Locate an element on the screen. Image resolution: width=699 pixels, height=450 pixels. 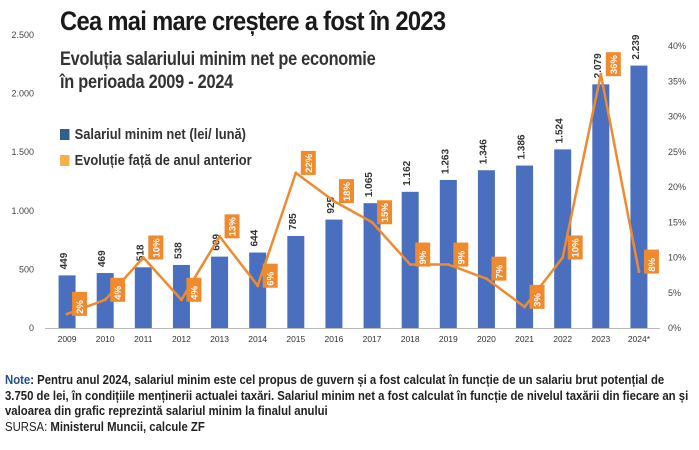
note-label: Note is located at coordinates (18, 379).